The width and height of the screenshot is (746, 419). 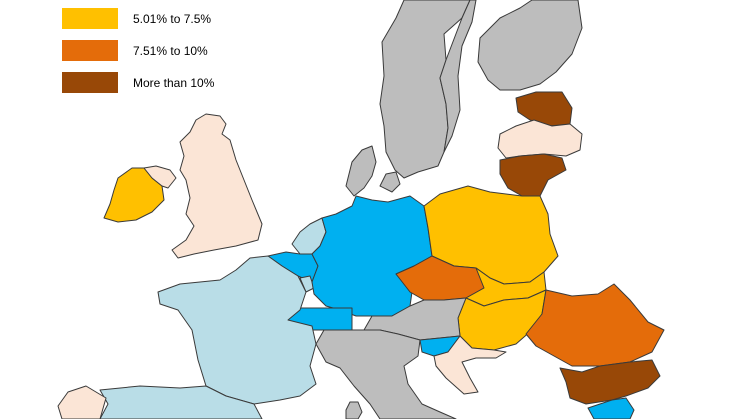 I want to click on region-portugal, so click(x=82, y=402).